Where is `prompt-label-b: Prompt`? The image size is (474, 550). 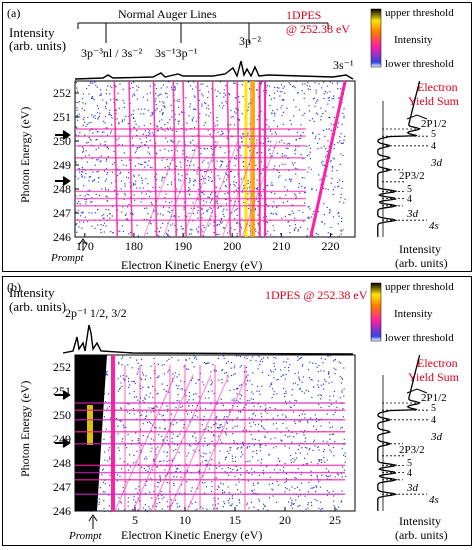 prompt-label-b: Prompt is located at coordinates (85, 536).